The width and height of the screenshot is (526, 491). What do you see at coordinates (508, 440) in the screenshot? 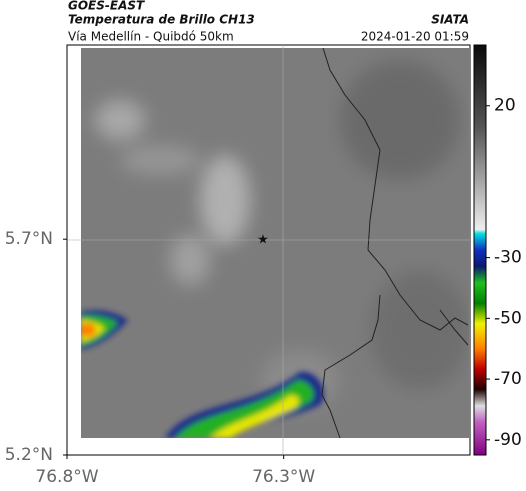
I see `colorbar-tick-label: -90` at bounding box center [508, 440].